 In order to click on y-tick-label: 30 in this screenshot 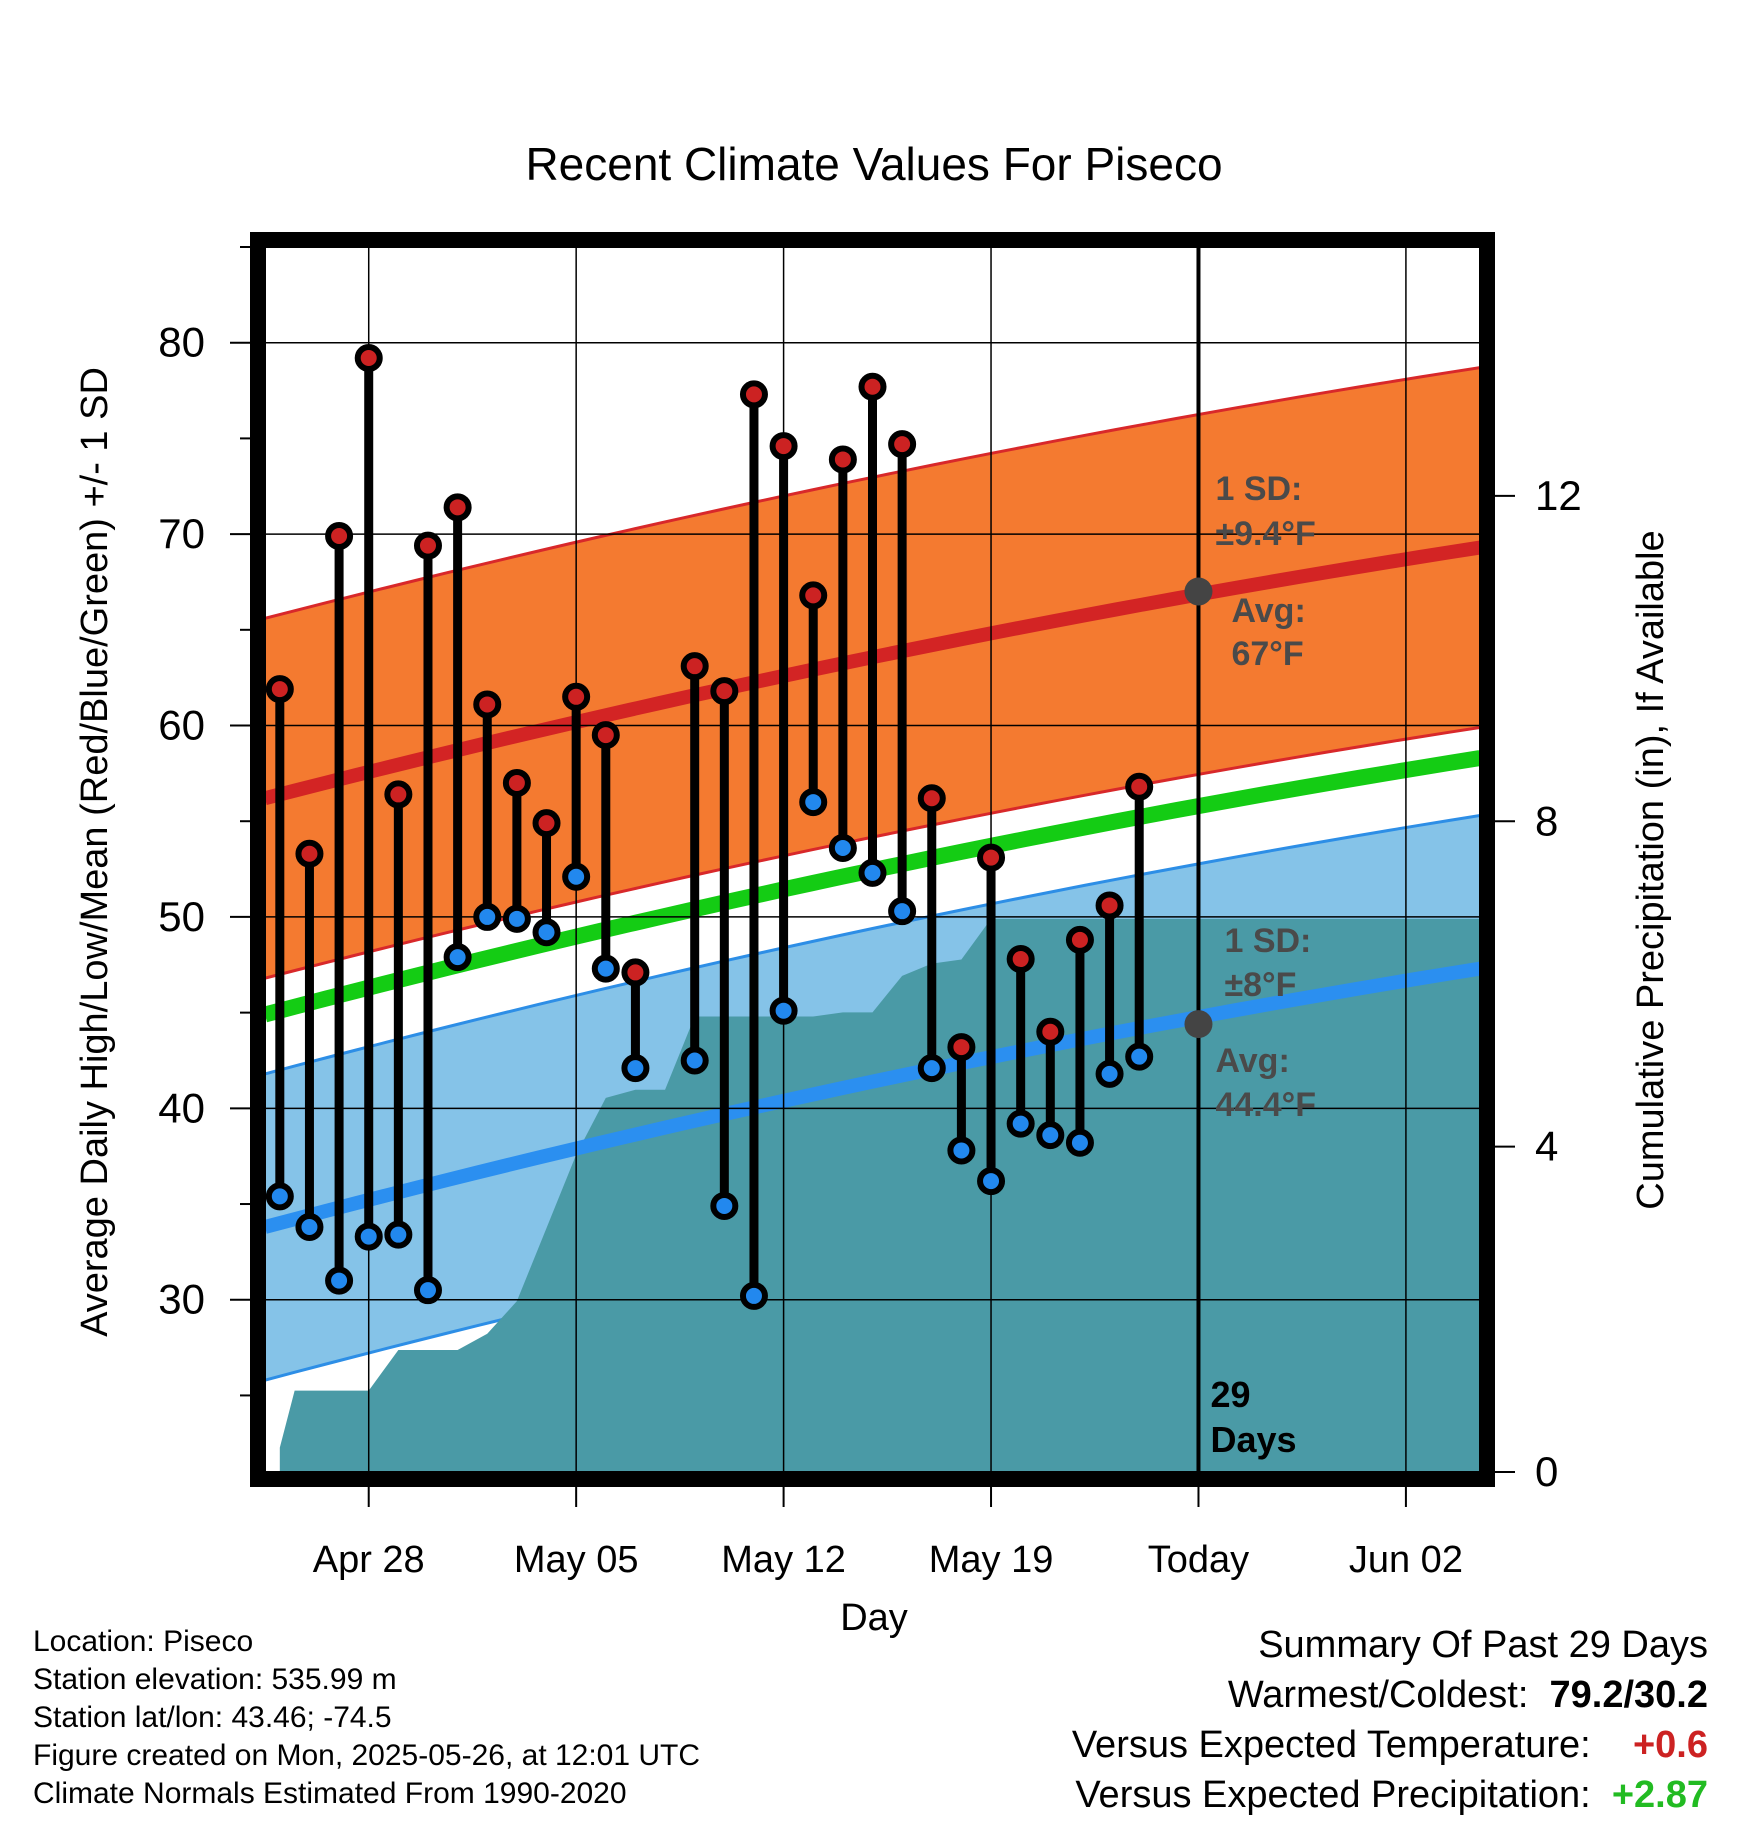, I will do `click(181, 1299)`.